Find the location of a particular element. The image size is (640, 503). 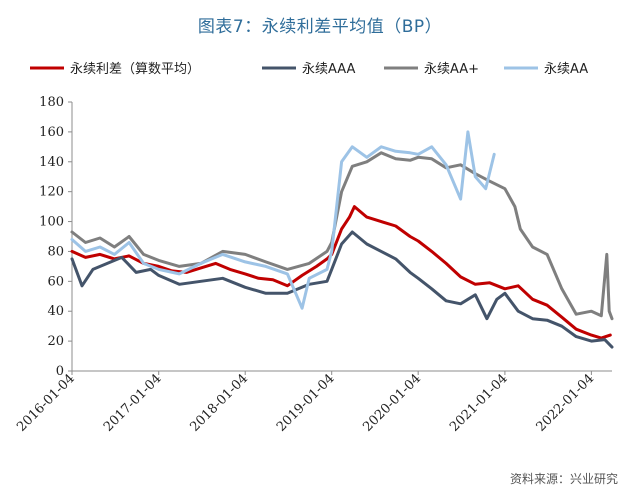

legend: 永续利差（算数平均） 永续AAA 永续AA+ 永续AA is located at coordinates (309, 69).